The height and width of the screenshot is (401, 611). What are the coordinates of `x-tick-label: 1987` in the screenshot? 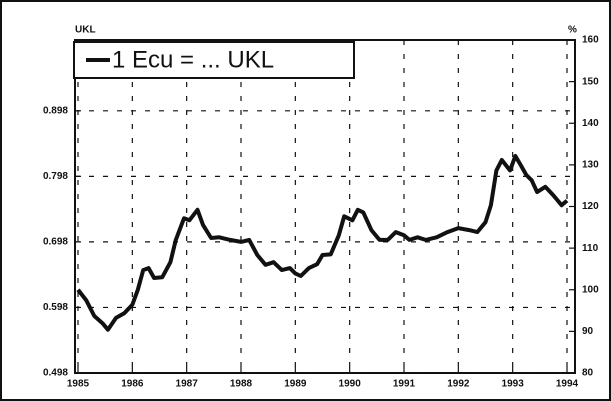 It's located at (187, 384).